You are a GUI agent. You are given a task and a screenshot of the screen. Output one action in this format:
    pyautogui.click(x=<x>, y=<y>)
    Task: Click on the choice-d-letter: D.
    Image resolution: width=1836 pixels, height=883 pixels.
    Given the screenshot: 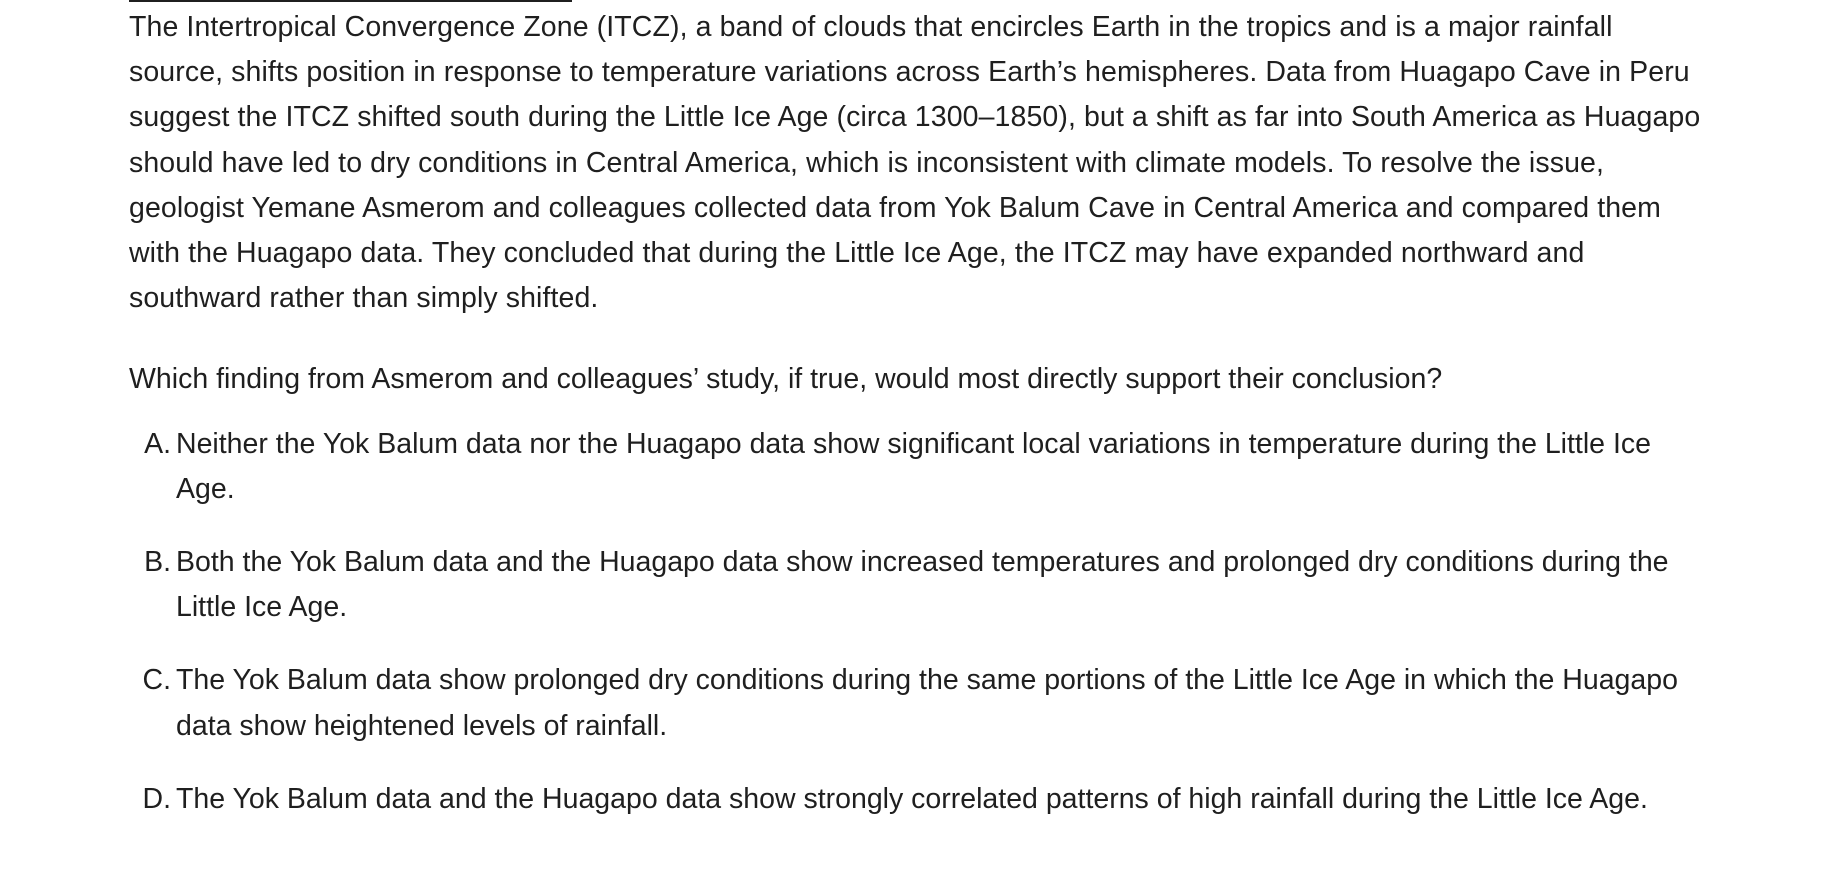 What is the action you would take?
    pyautogui.click(x=157, y=798)
    